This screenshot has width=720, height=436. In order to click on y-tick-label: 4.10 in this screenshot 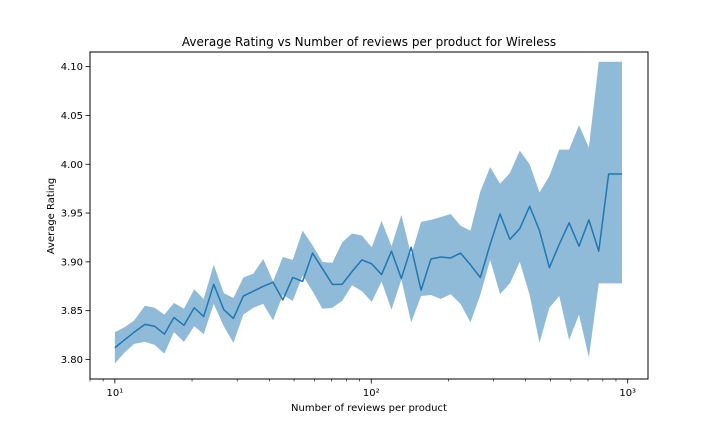, I will do `click(72, 67)`.